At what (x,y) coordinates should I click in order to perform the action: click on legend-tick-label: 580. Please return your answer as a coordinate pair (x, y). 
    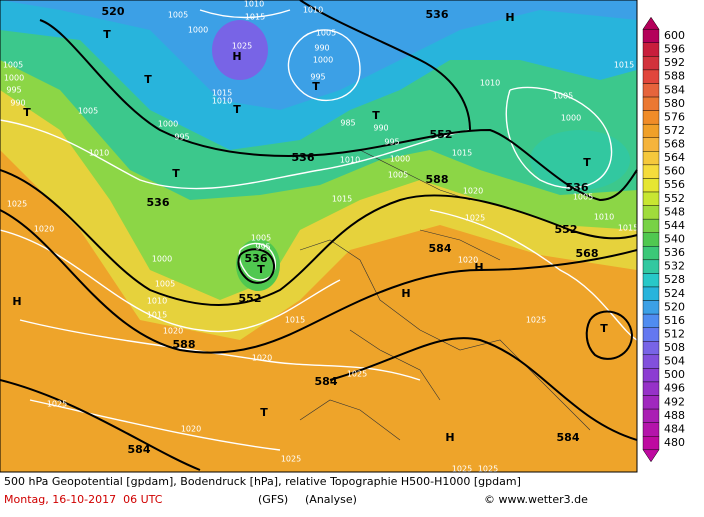
    Looking at the image, I should click on (674, 103).